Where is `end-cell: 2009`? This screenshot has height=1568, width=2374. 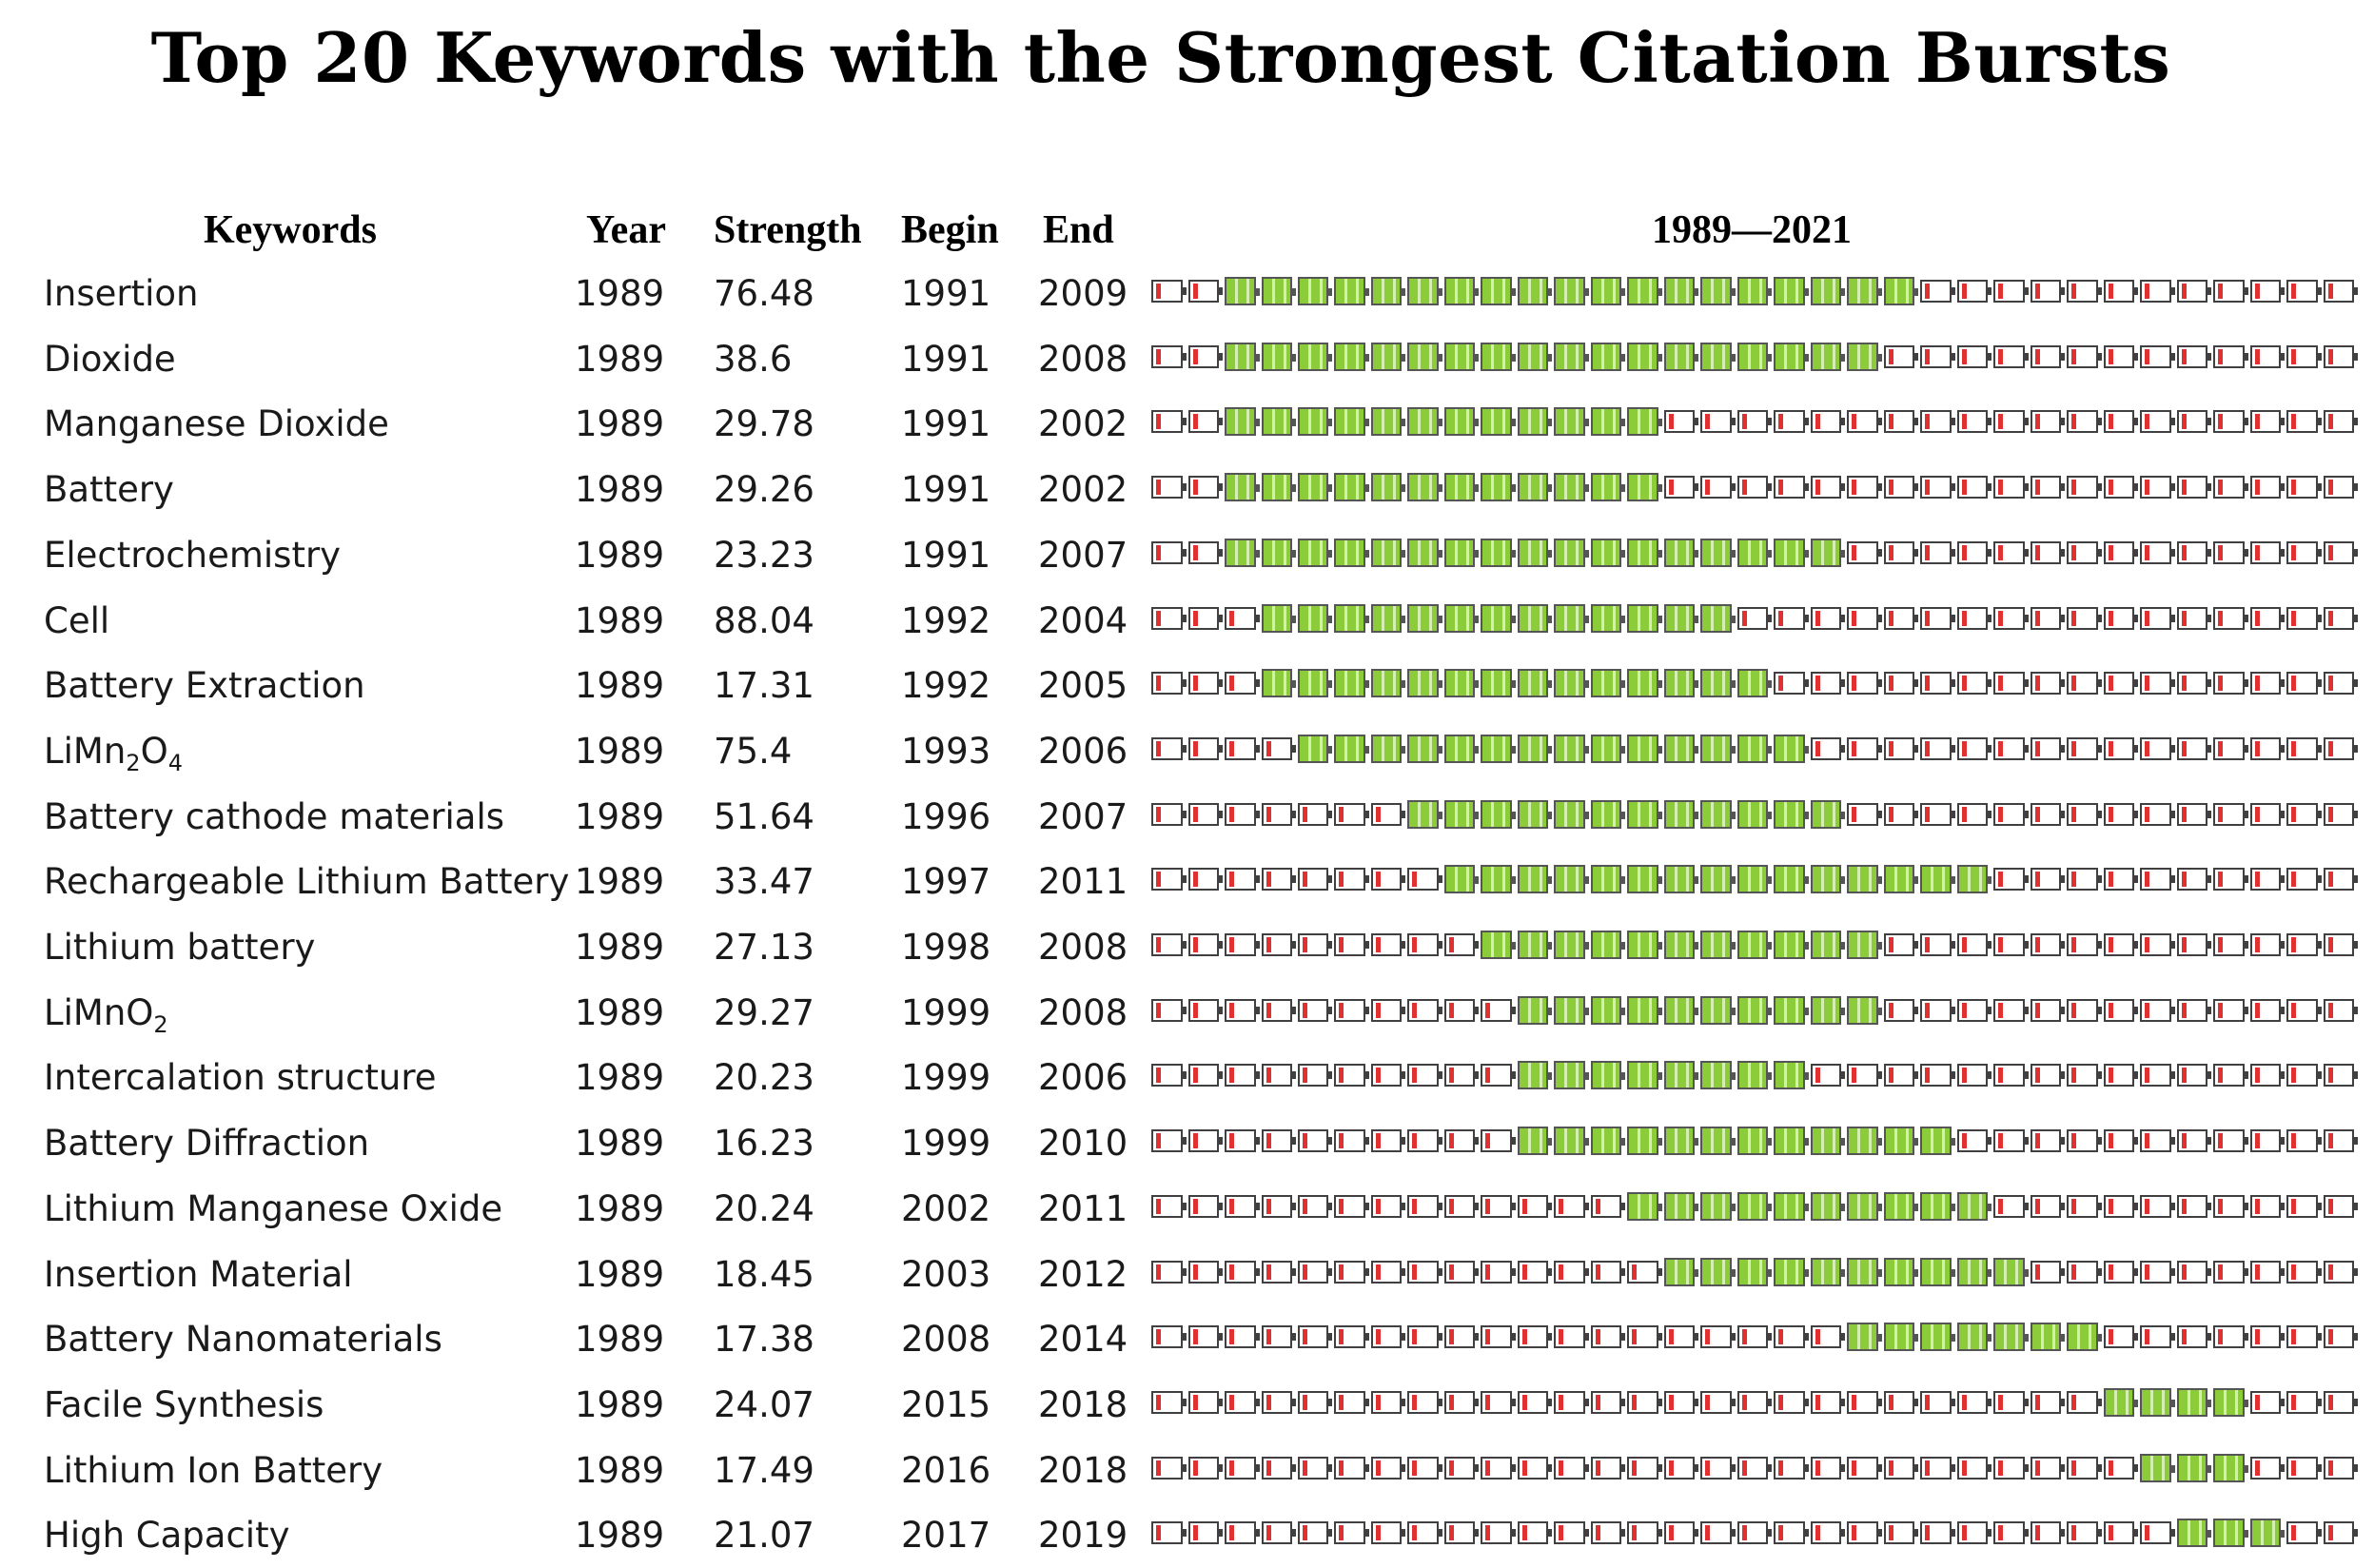 end-cell: 2009 is located at coordinates (1083, 293).